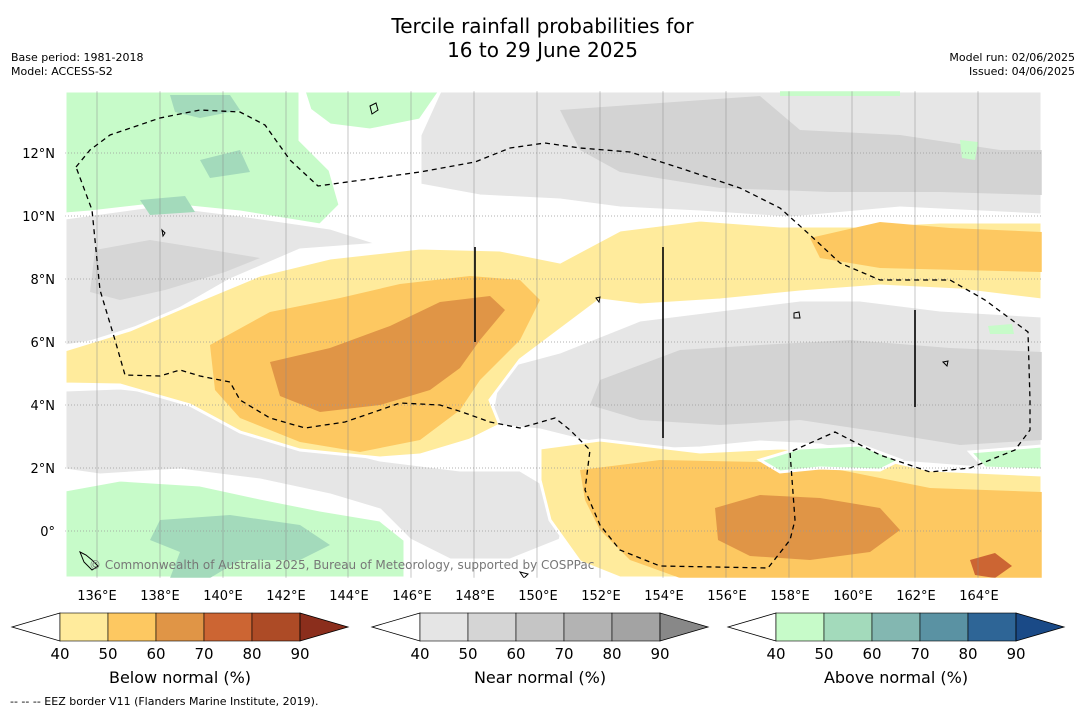 The width and height of the screenshot is (1085, 713). What do you see at coordinates (97, 596) in the screenshot?
I see `lon-label: 136°E` at bounding box center [97, 596].